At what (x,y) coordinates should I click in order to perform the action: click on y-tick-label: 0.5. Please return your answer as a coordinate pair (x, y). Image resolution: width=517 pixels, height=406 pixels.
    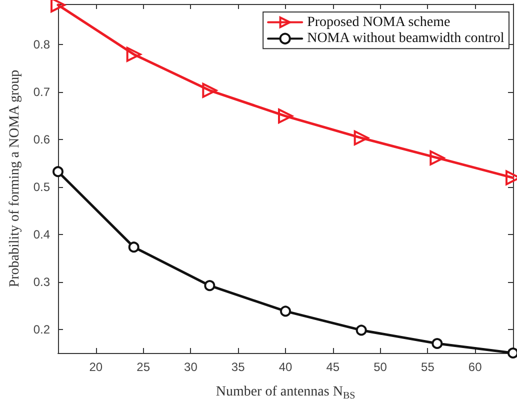
    Looking at the image, I should click on (41, 187).